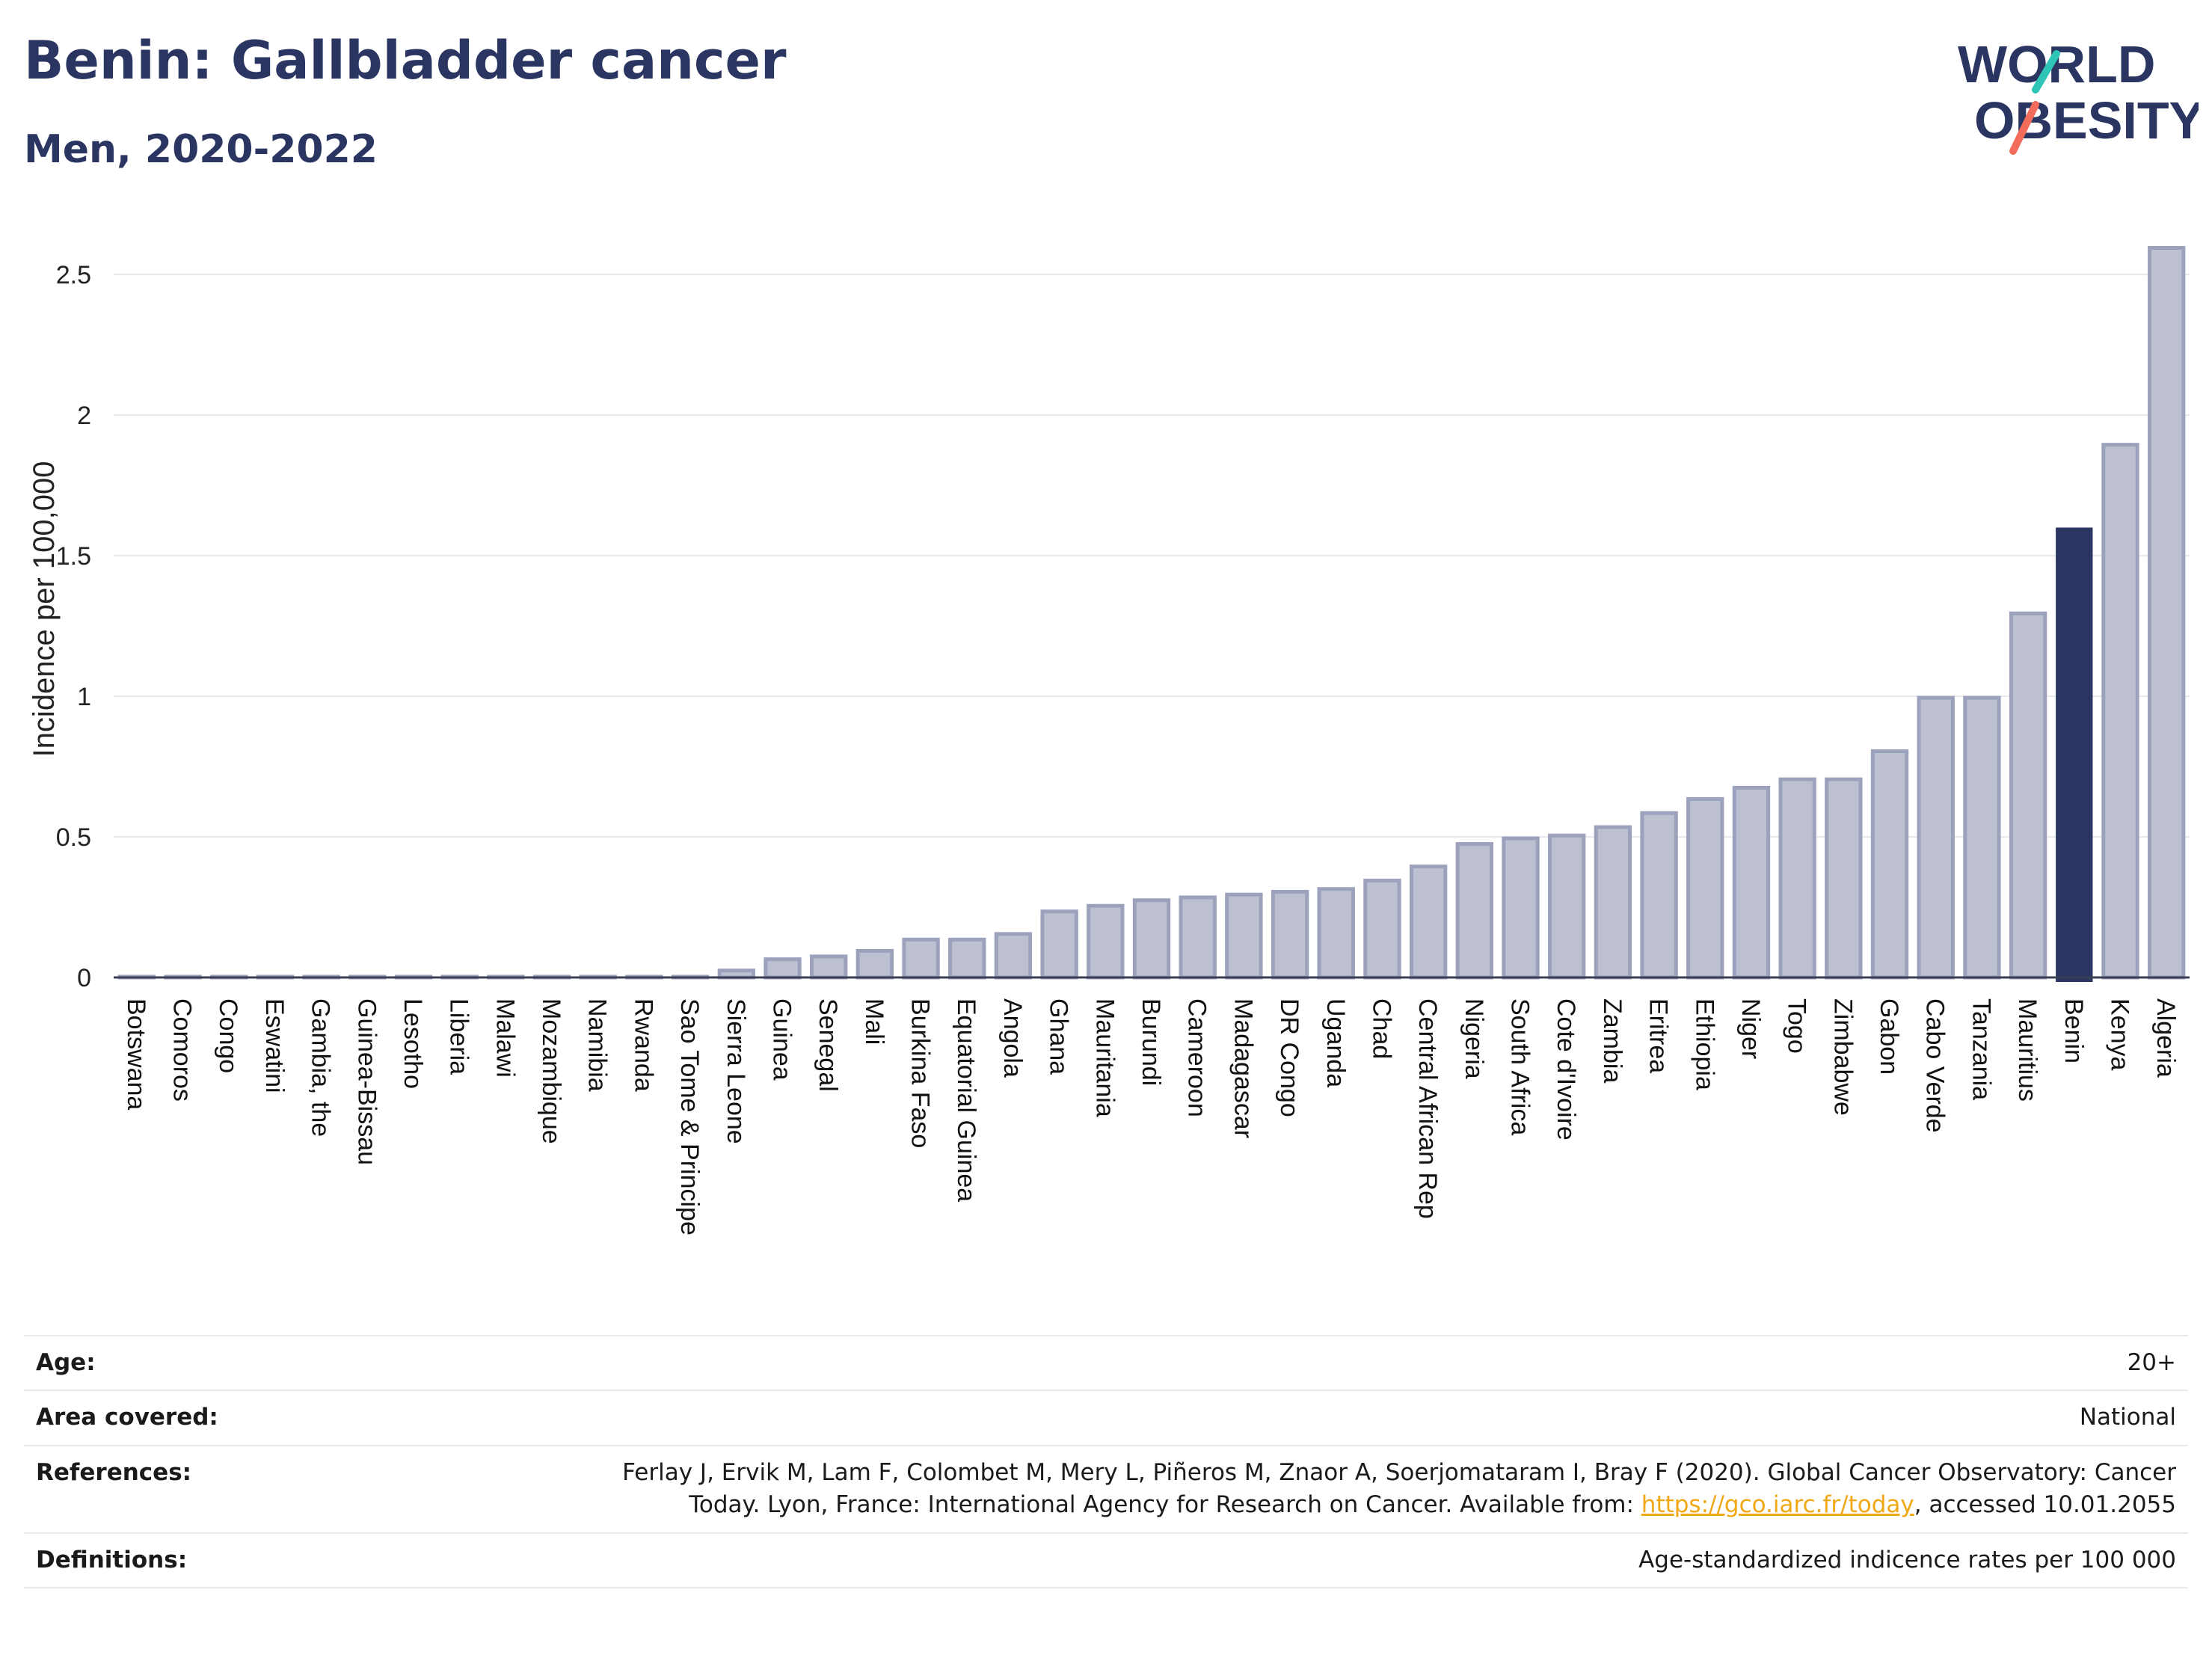  I want to click on x-tick-label: Equatorial Guinea, so click(966, 1100).